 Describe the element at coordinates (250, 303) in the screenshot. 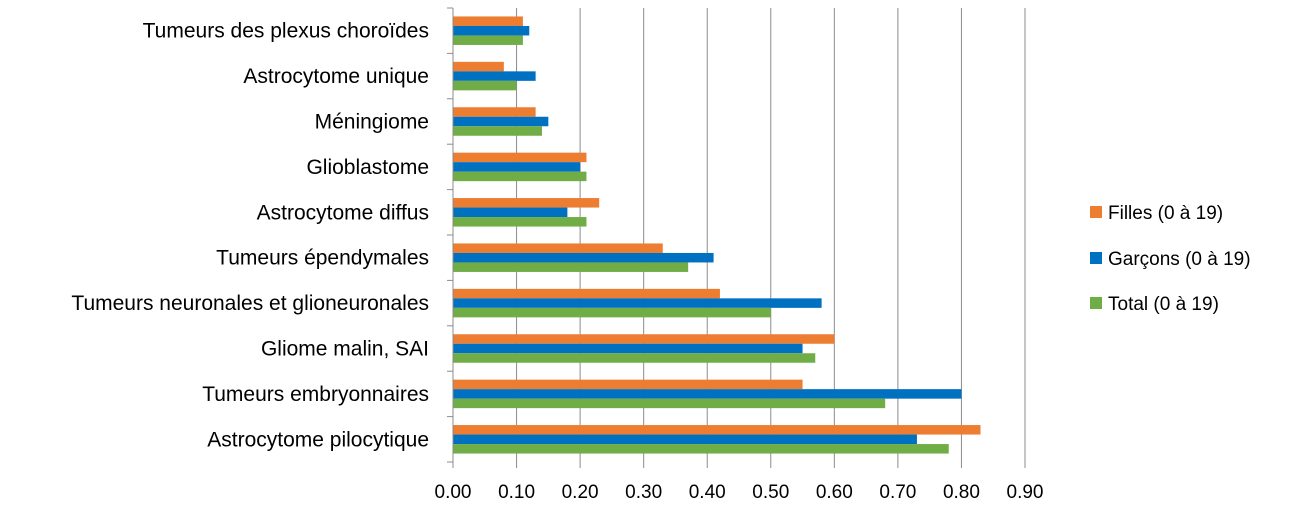

I see `category-label: Tumeurs neuronales et glioneuronales` at that location.